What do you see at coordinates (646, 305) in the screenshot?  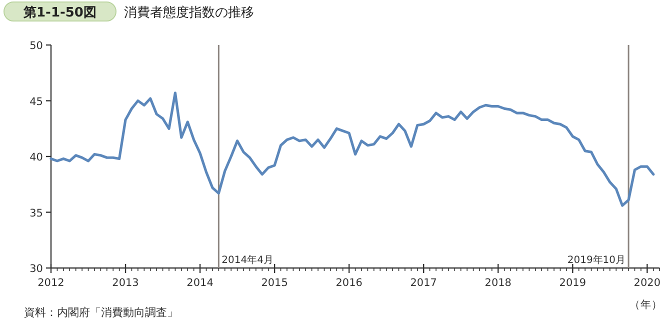 I see `x-axis-title: （年）` at bounding box center [646, 305].